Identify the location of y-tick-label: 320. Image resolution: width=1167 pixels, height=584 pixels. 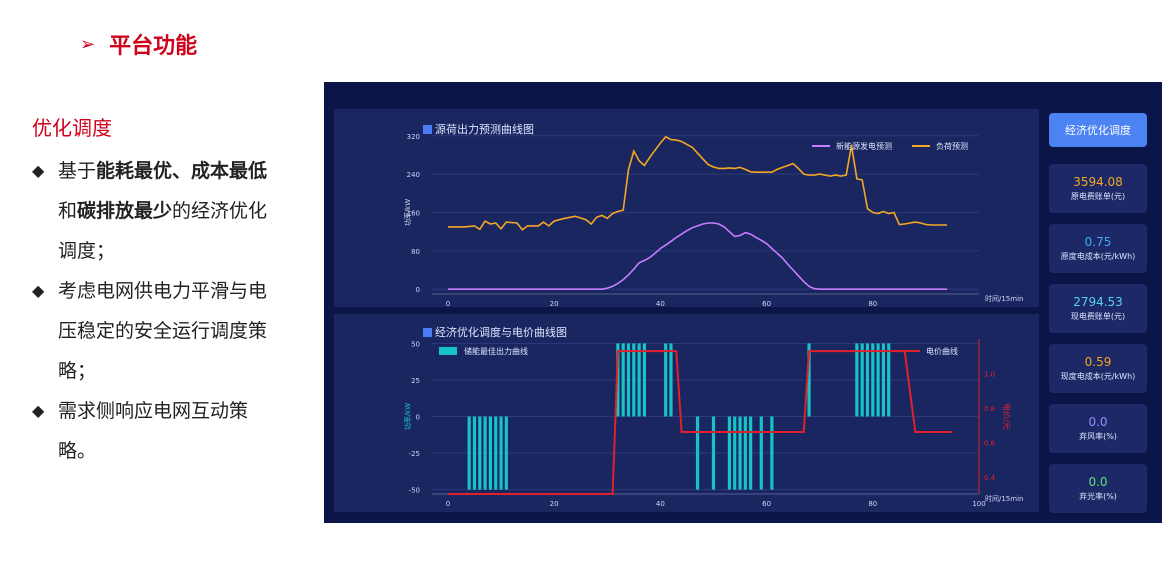
(413, 137).